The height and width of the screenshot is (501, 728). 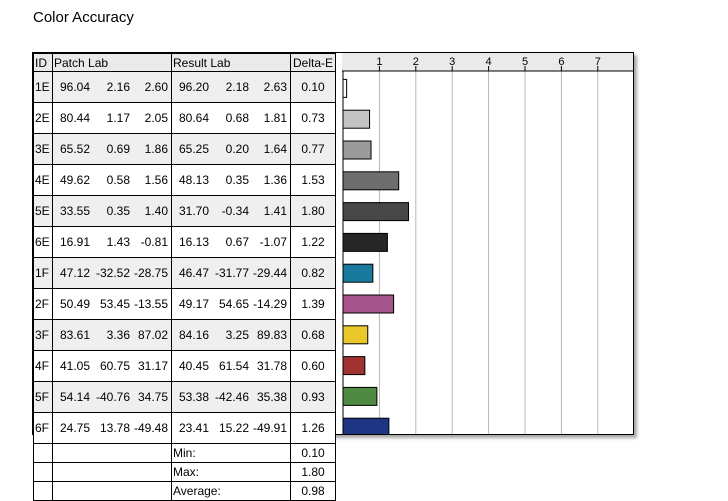 What do you see at coordinates (150, 428) in the screenshot?
I see `patch-lab-cell-v3: -49.48` at bounding box center [150, 428].